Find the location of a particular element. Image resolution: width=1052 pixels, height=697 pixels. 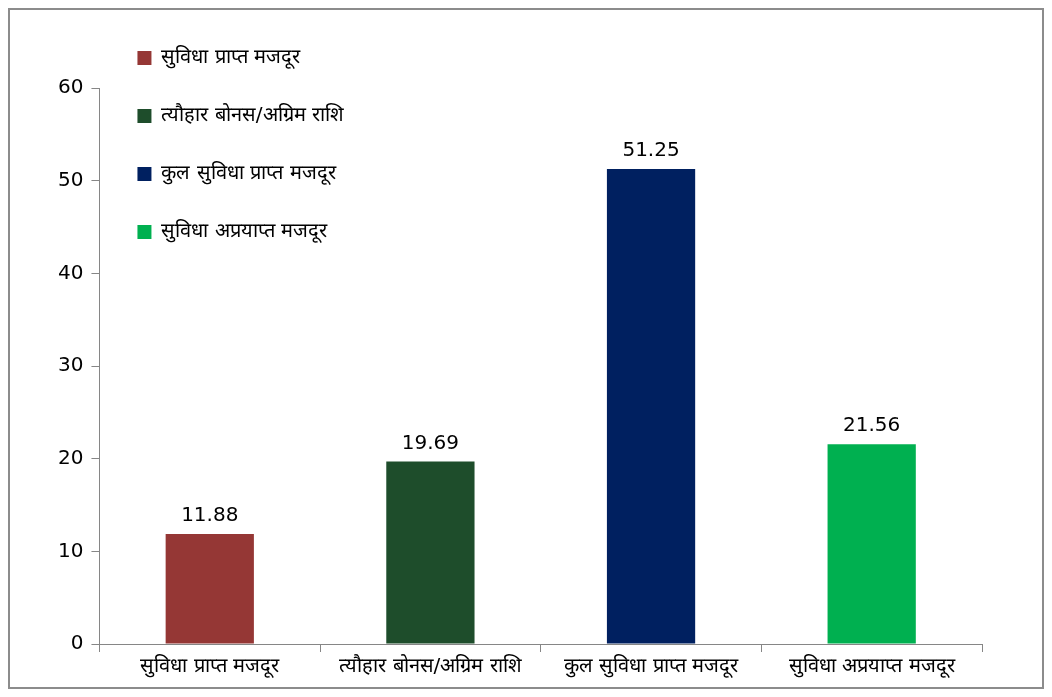

data-label: 21.56 is located at coordinates (872, 424).